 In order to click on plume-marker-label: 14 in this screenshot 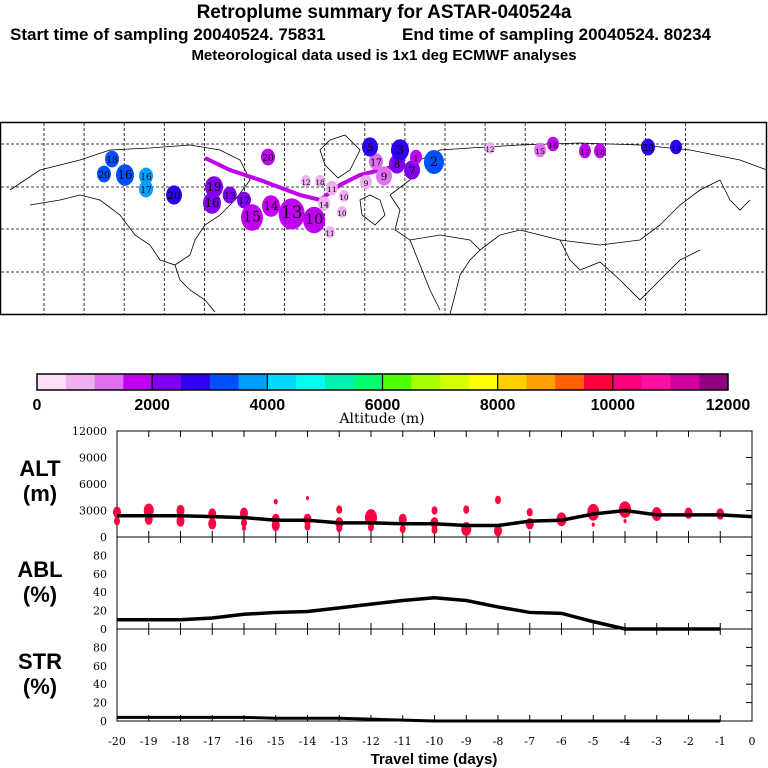, I will do `click(324, 205)`.